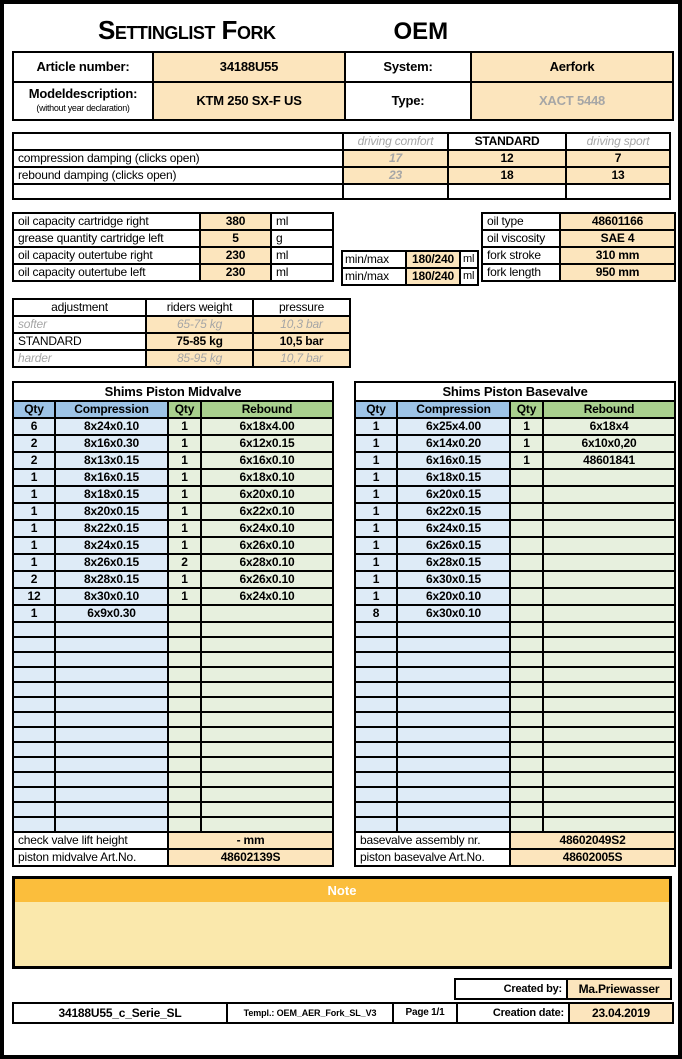  What do you see at coordinates (79, 358) in the screenshot?
I see `adjustment-name: harder` at bounding box center [79, 358].